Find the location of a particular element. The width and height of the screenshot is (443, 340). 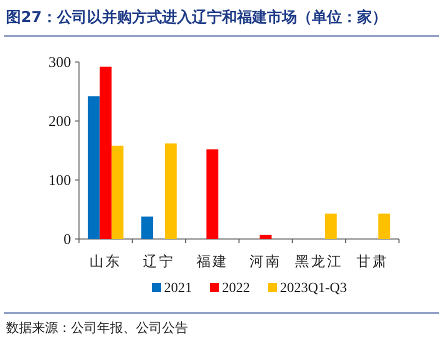

y-tick-label: 0 is located at coordinates (67, 240).